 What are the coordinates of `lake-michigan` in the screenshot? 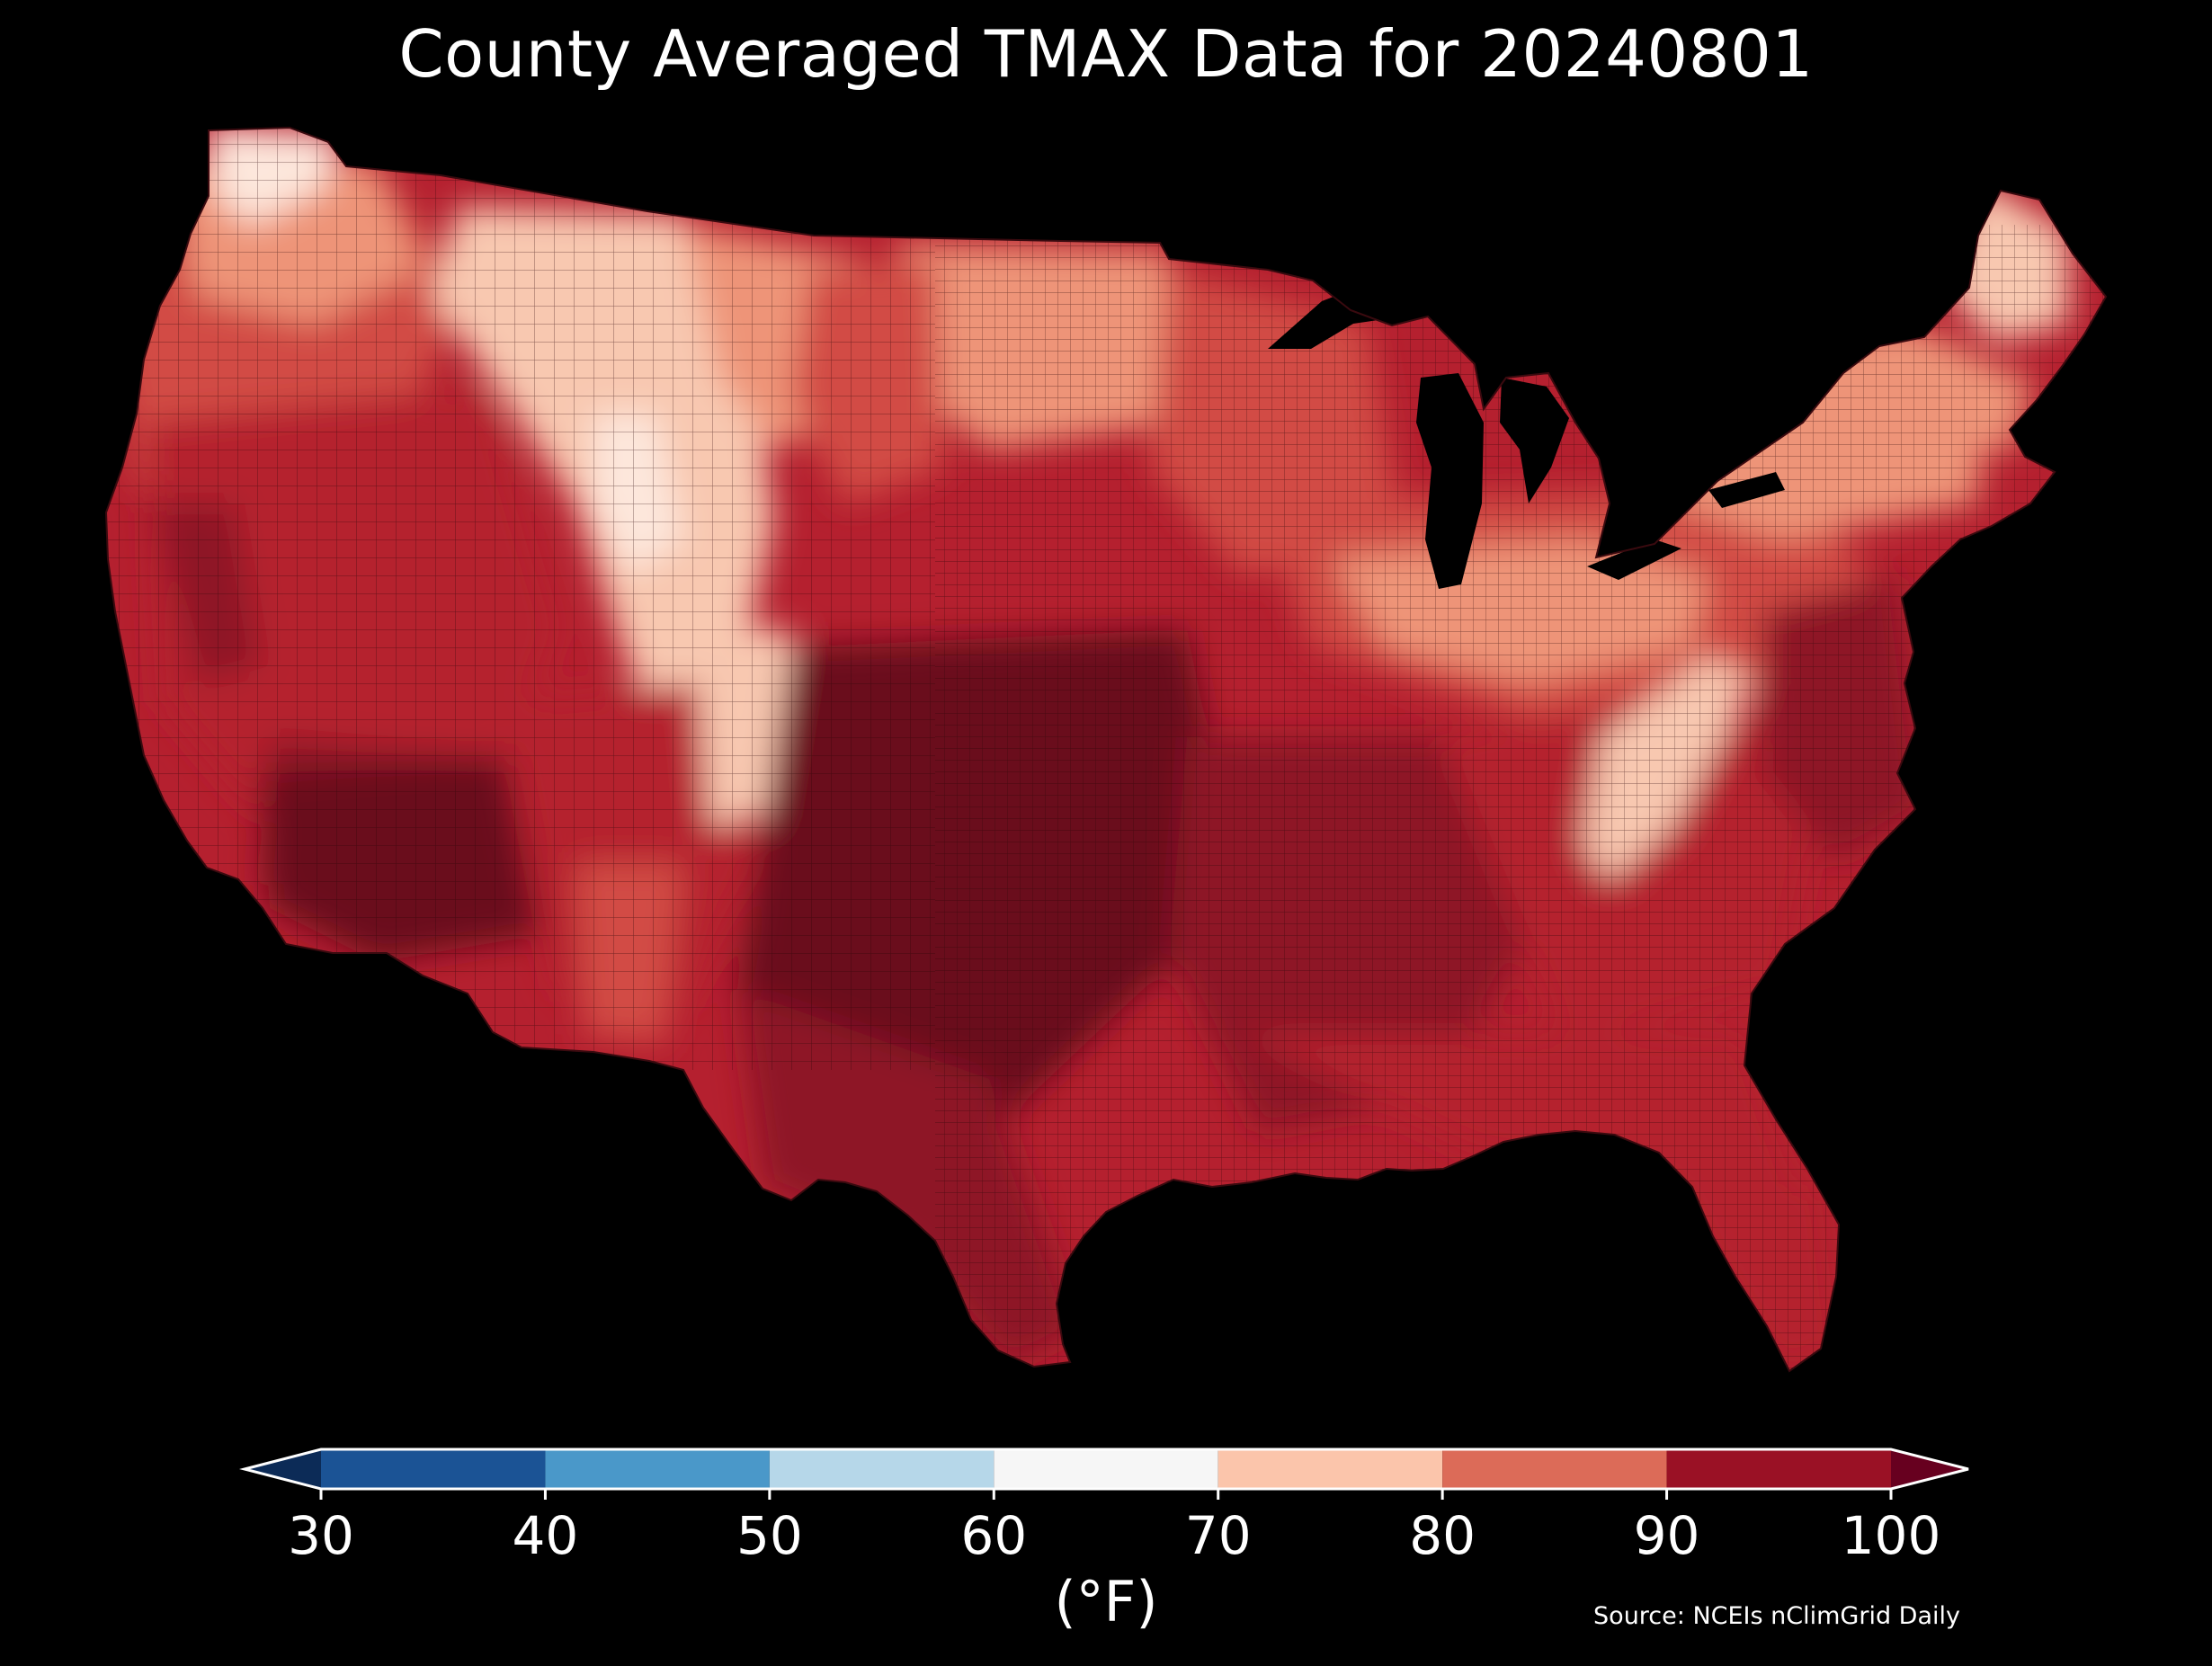 It's located at (1450, 481).